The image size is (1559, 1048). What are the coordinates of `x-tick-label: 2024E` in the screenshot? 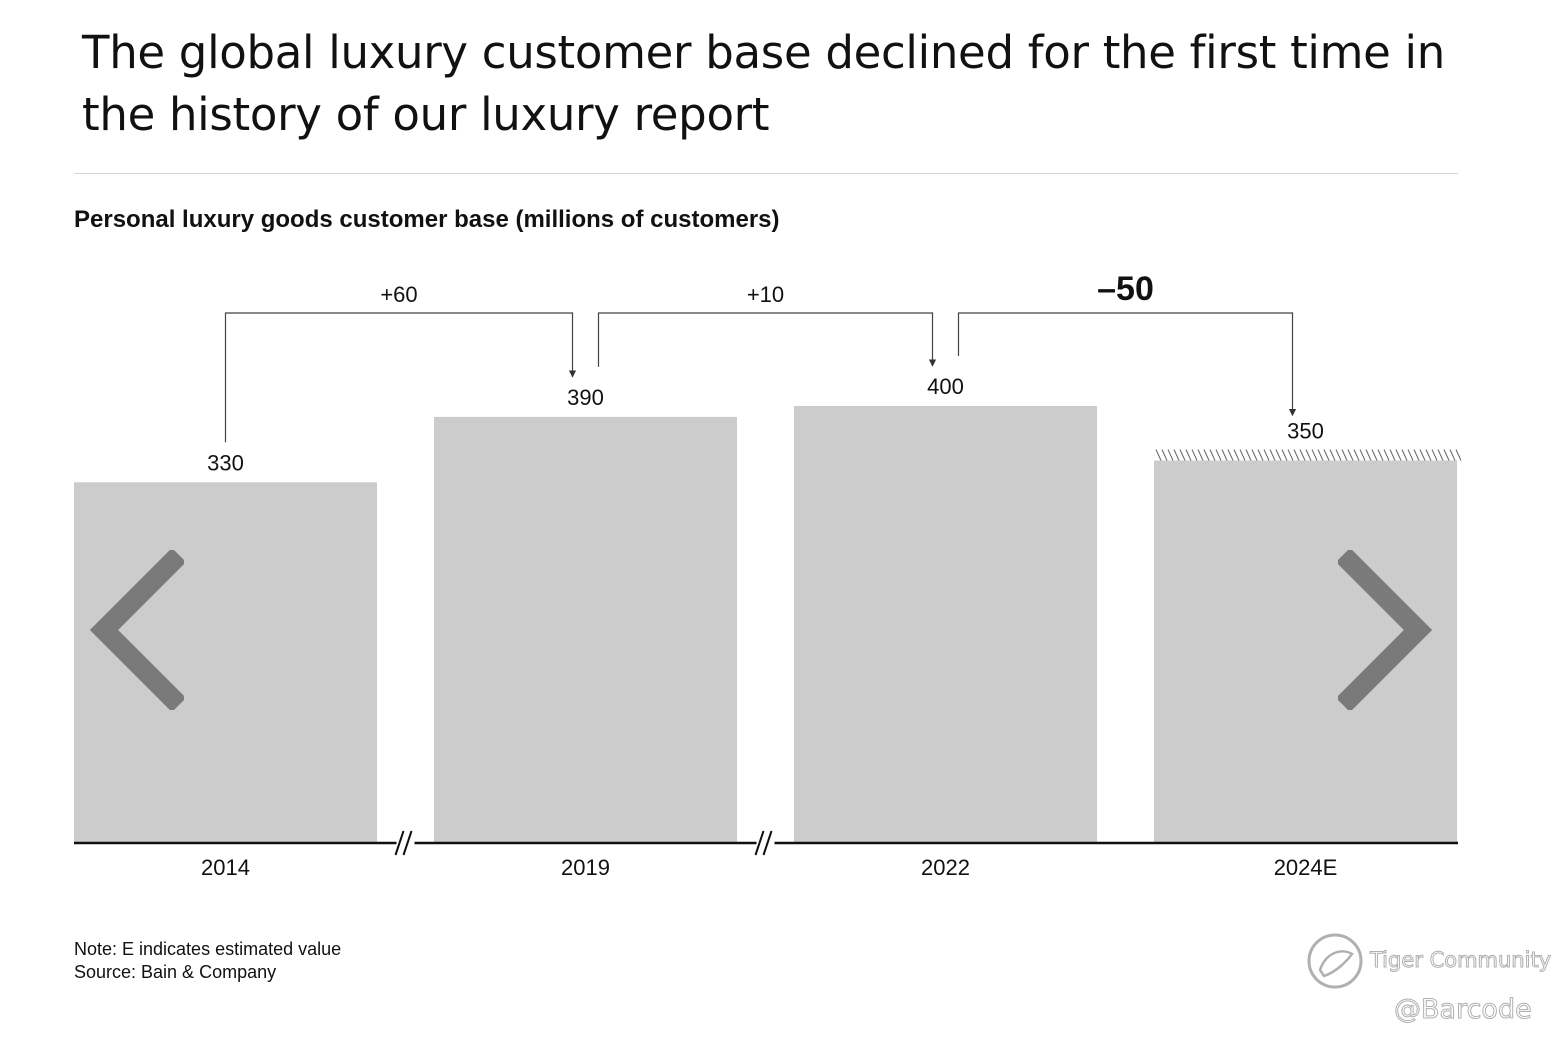 It's located at (1306, 867).